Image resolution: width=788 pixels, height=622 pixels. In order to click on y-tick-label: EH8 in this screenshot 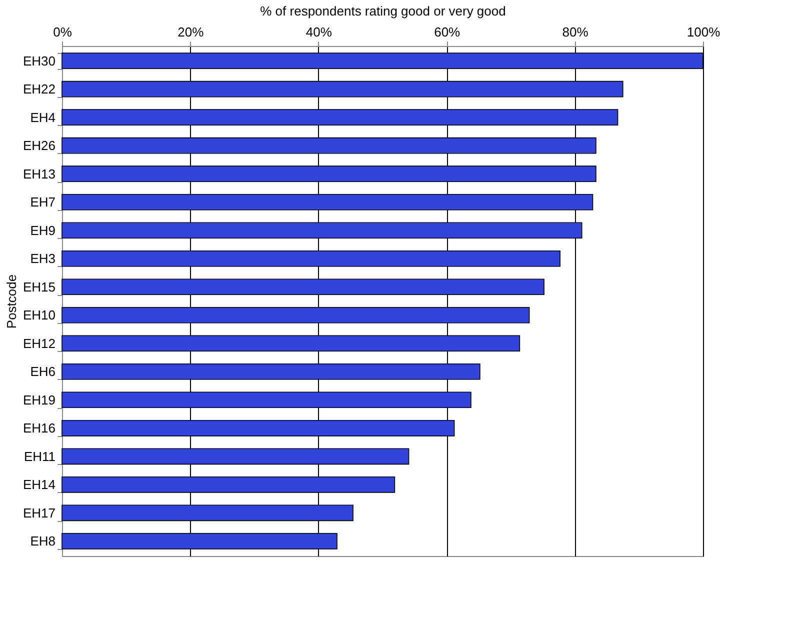, I will do `click(43, 541)`.